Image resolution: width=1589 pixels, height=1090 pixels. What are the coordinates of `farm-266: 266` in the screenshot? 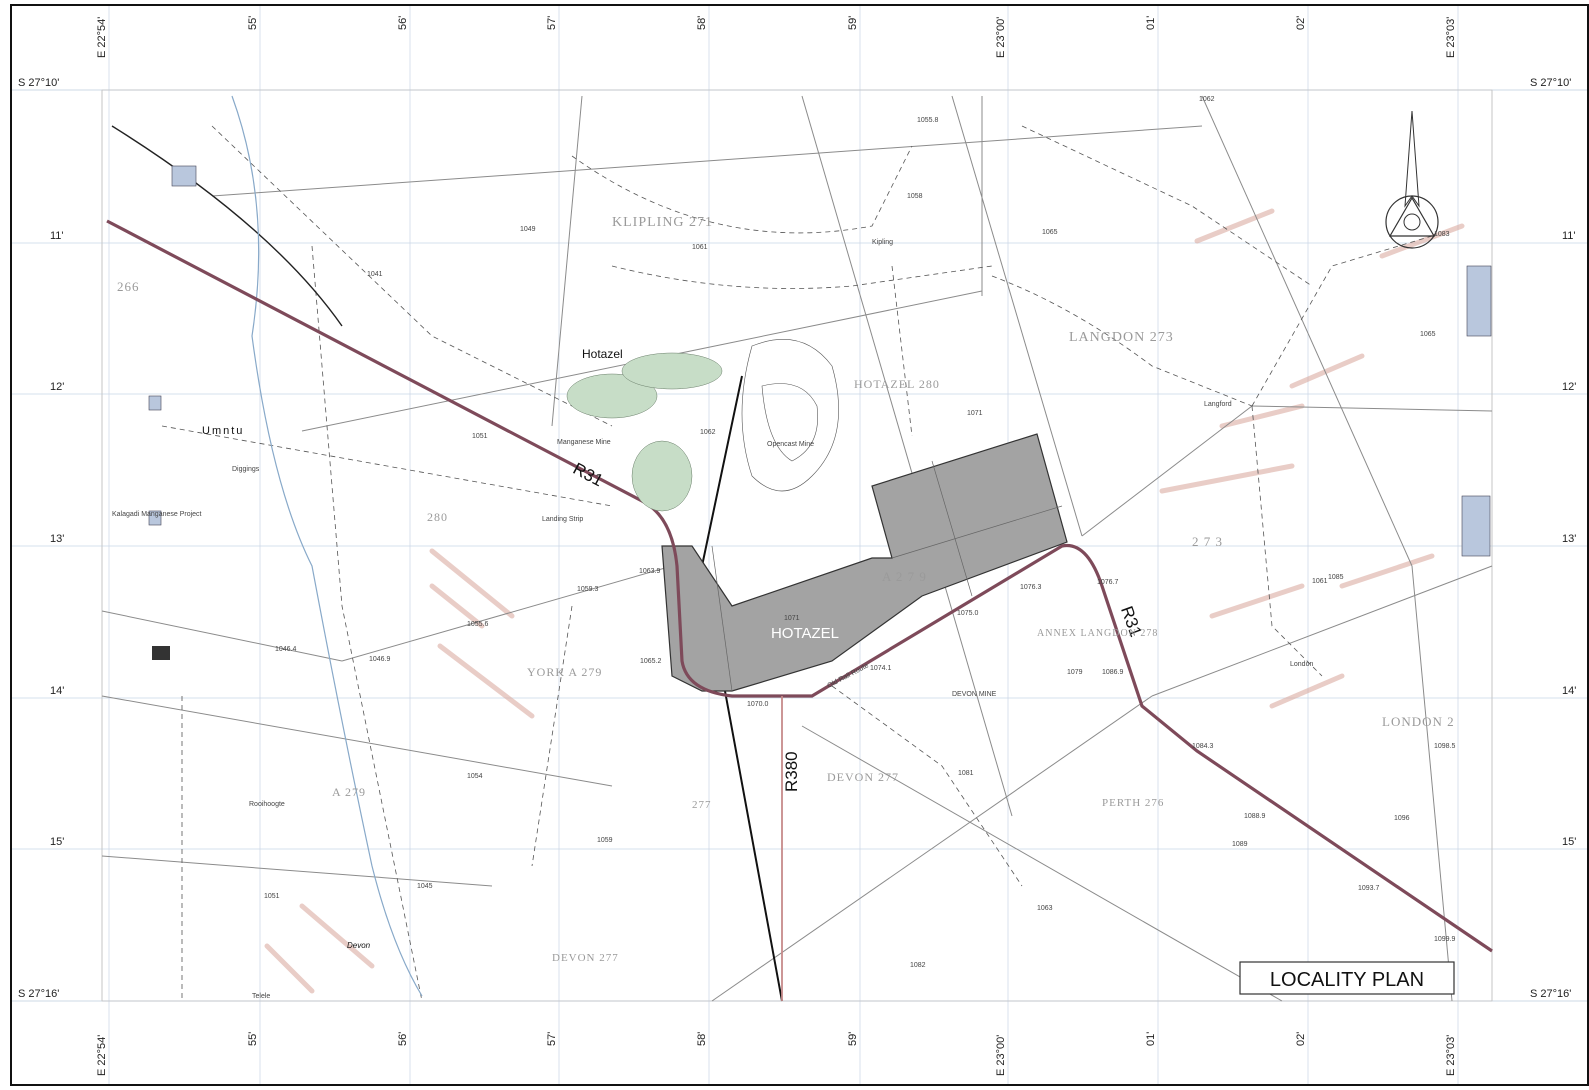 It's located at (128, 286).